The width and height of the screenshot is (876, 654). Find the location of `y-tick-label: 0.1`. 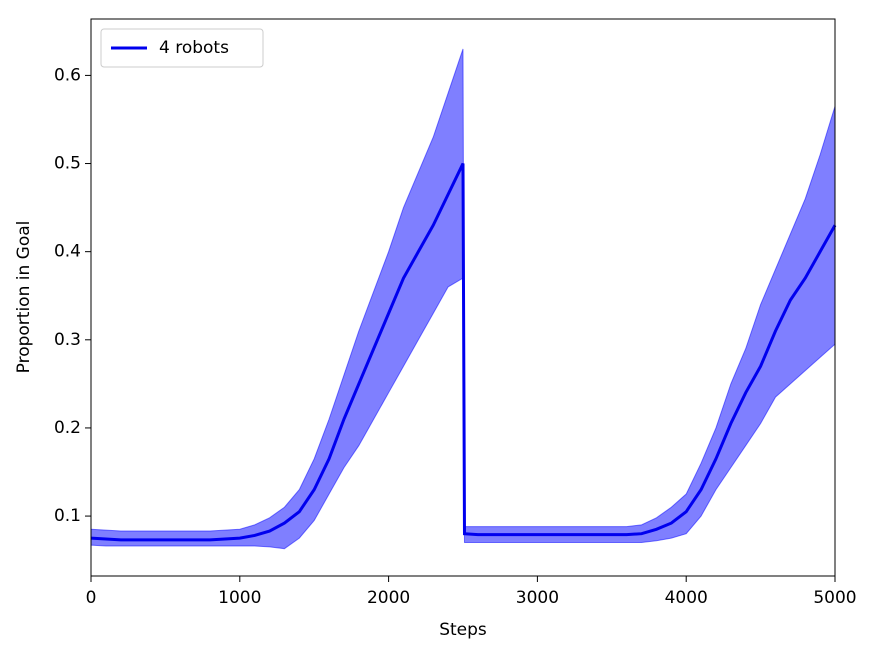

y-tick-label: 0.1 is located at coordinates (67, 516).